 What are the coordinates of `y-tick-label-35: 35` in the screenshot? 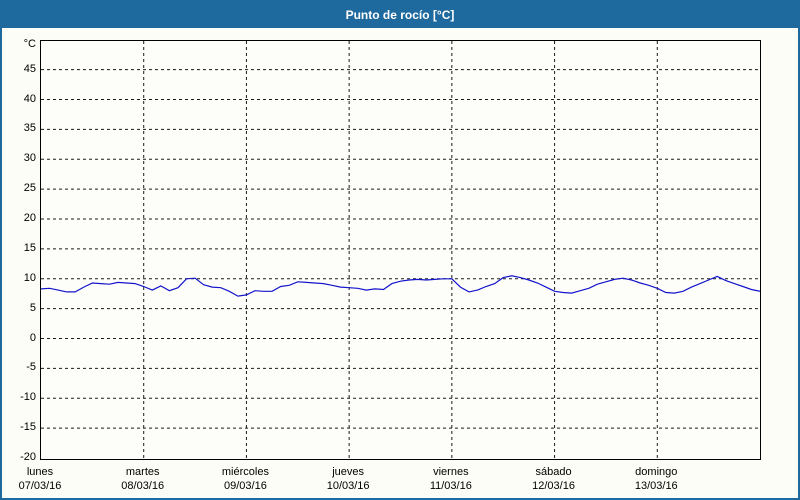 It's located at (29, 128).